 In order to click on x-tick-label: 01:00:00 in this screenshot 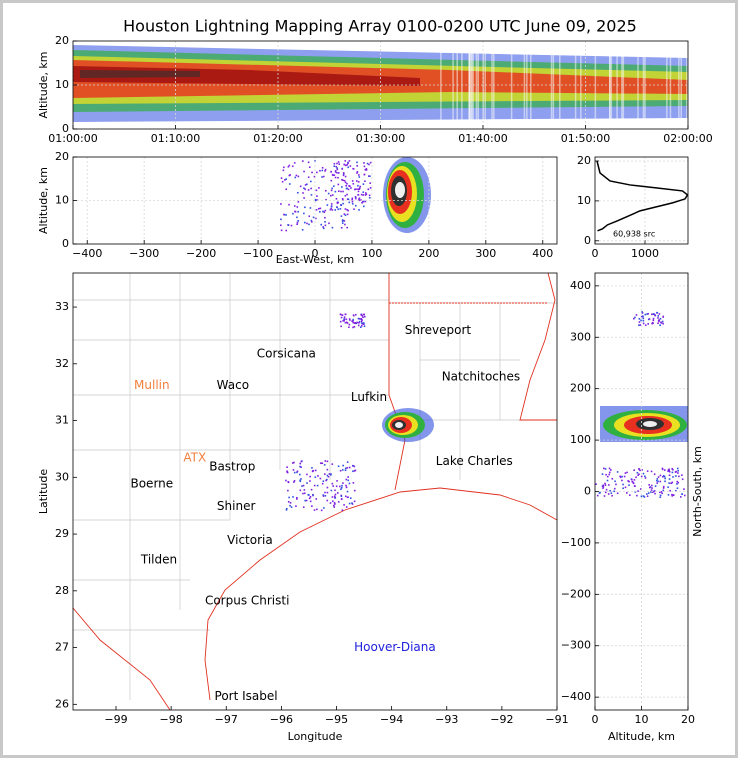, I will do `click(72, 138)`.